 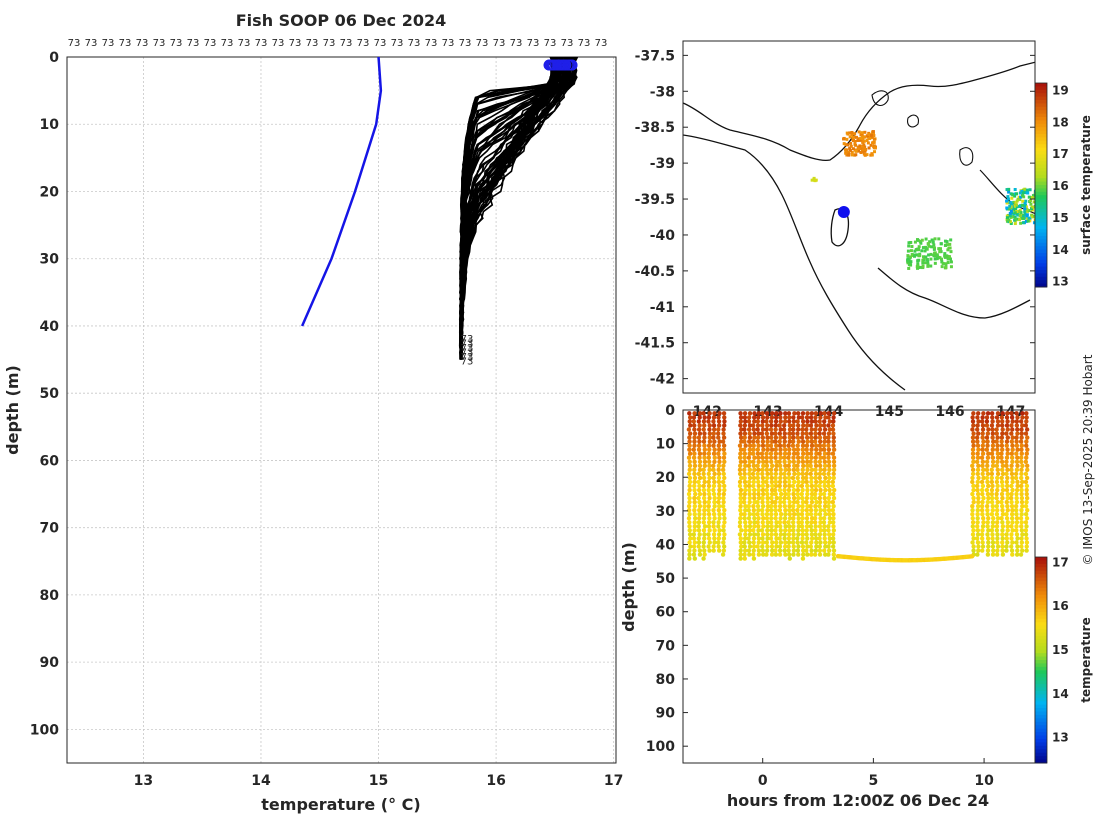 I want to click on section-y-tick-label: 100, so click(x=660, y=747).